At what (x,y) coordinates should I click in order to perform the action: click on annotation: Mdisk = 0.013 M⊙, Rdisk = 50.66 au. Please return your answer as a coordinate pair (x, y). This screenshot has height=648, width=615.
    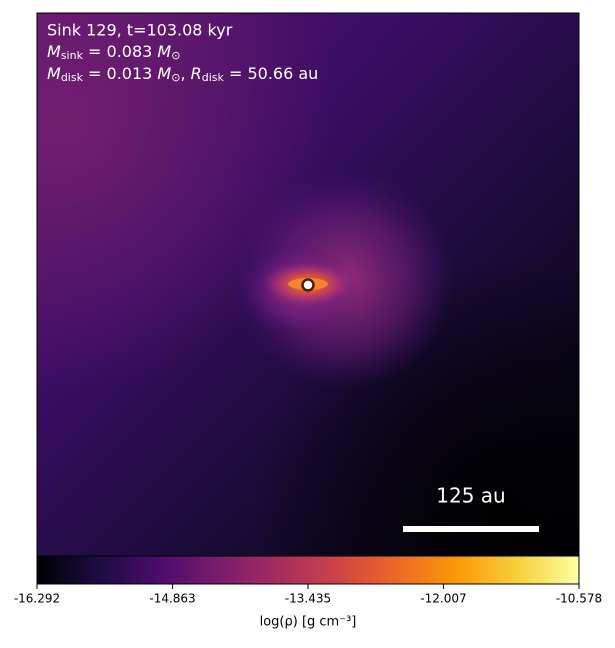
    Looking at the image, I should click on (182, 74).